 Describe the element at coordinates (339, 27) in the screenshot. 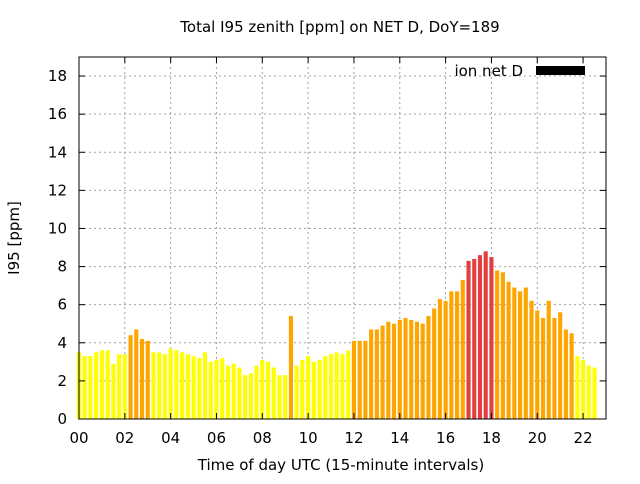

I see `chart-title: Total I95 zenith [ppm] on NET D, DoY=189` at that location.